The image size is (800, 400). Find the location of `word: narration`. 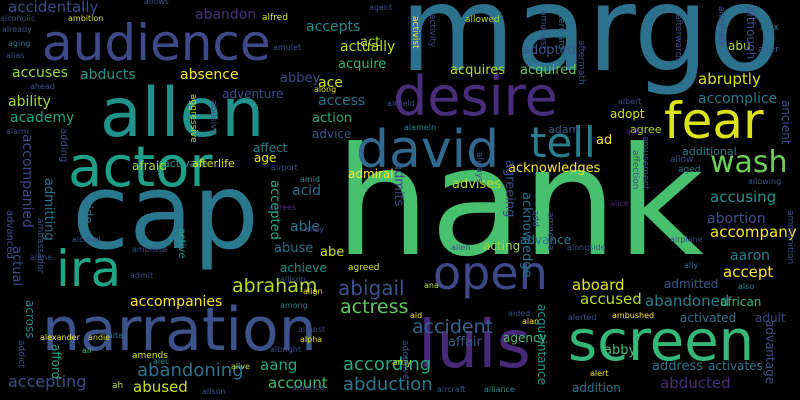

word: narration is located at coordinates (179, 330).